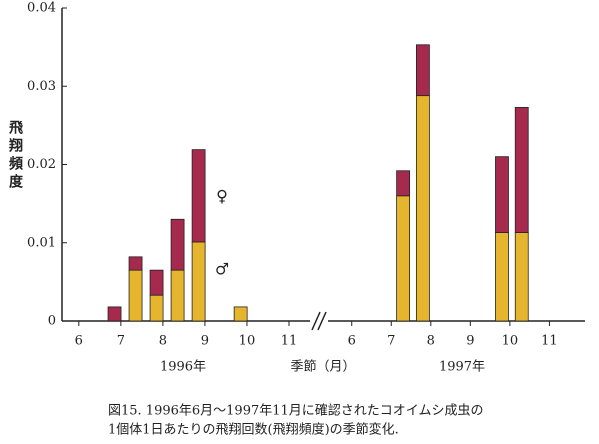  What do you see at coordinates (296, 411) in the screenshot?
I see `caption-line: 図15. 1996年6月～1997年11月に確認されたコオイムシ成虫の` at bounding box center [296, 411].